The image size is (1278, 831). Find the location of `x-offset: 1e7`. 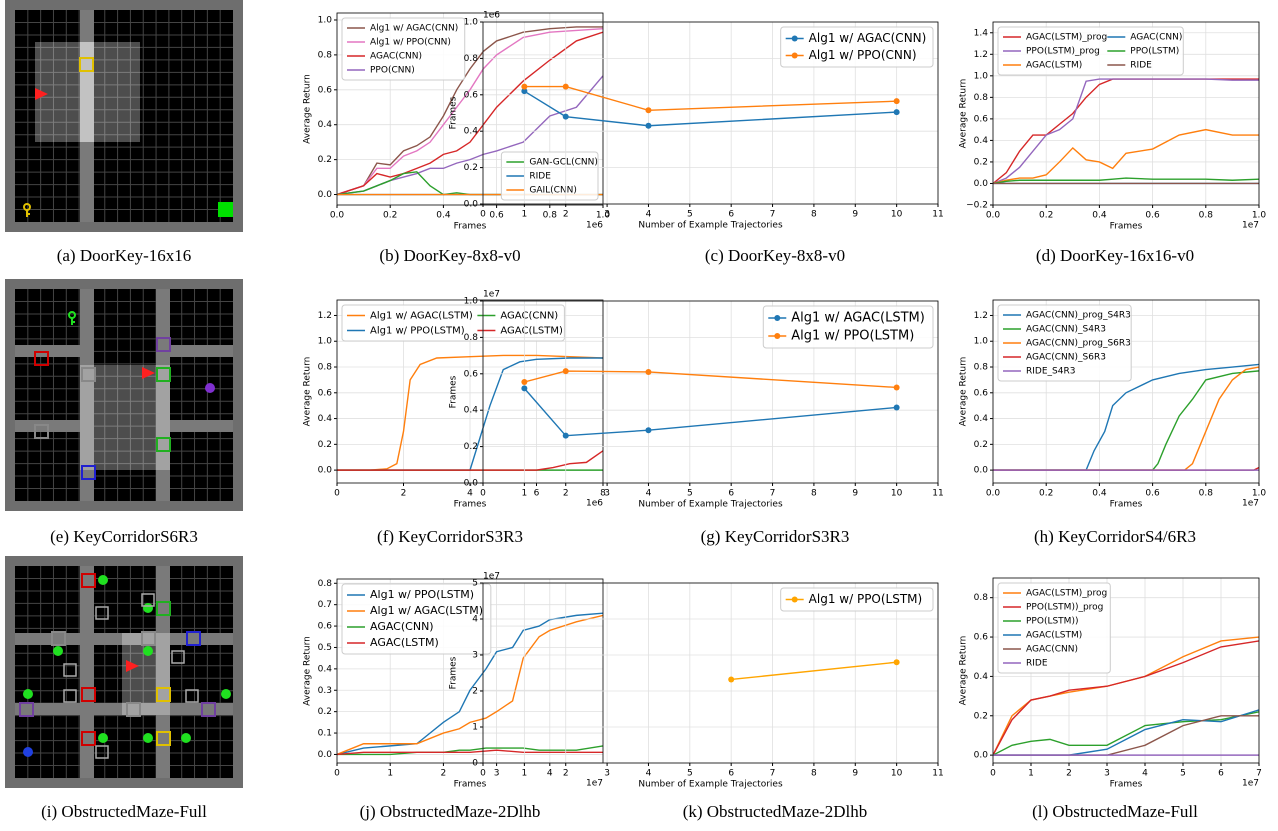

x-offset: 1e7 is located at coordinates (1250, 504).